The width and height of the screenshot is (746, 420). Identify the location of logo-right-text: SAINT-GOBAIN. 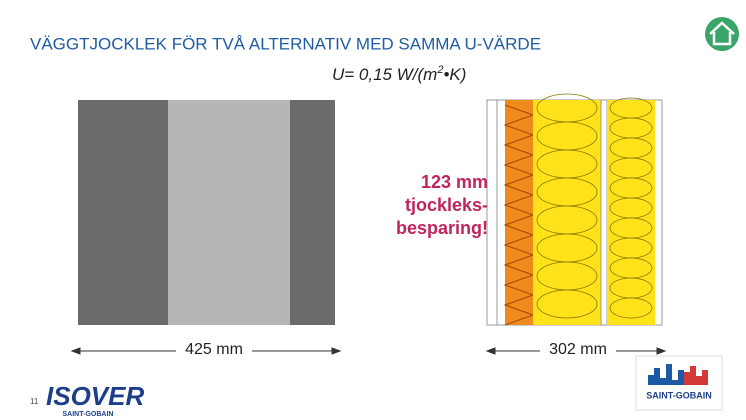
(679, 395).